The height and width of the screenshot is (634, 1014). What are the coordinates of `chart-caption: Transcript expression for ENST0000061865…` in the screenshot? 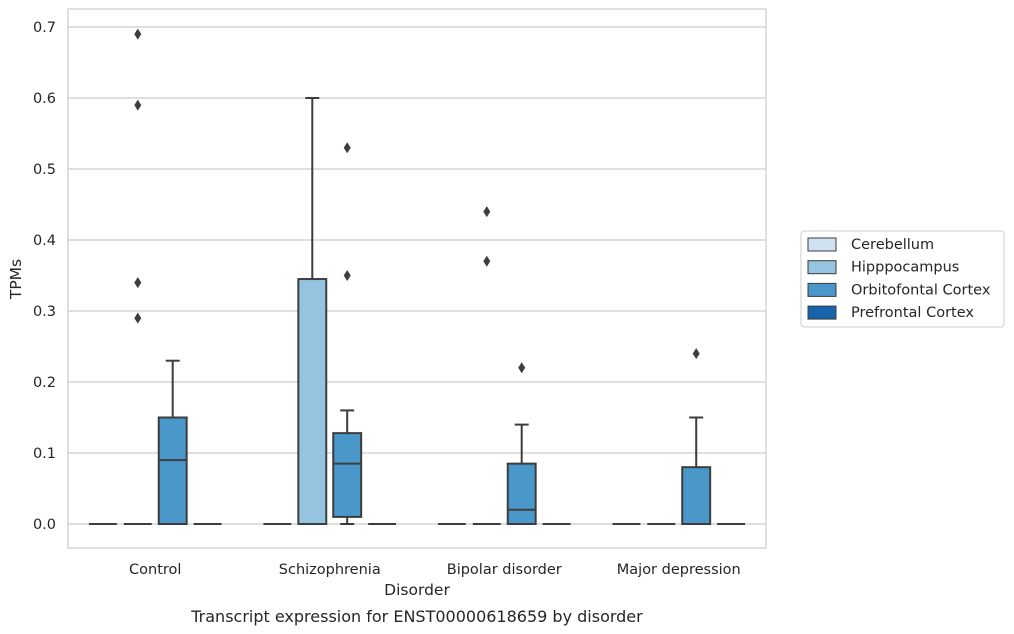 It's located at (416, 616).